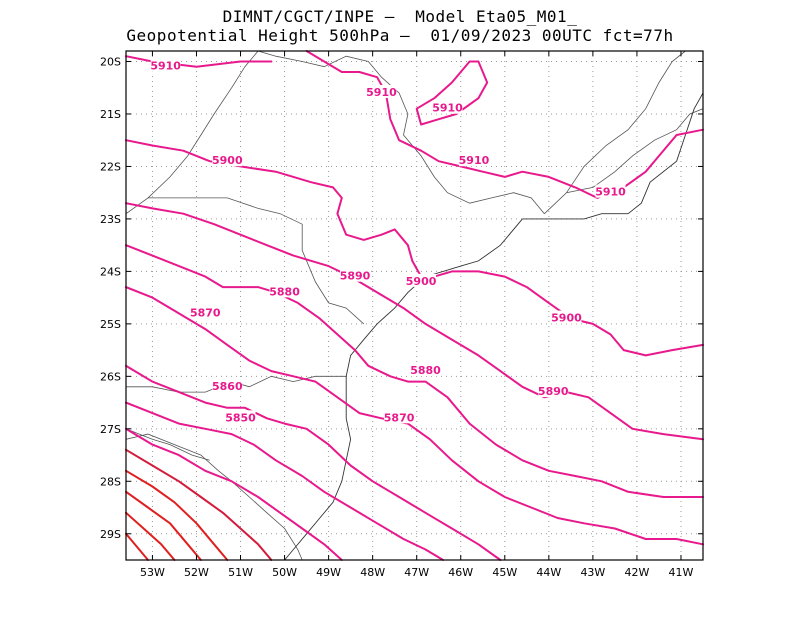 This screenshot has height=618, width=800. Describe the element at coordinates (110, 271) in the screenshot. I see `y-tick-label: 24S` at that location.